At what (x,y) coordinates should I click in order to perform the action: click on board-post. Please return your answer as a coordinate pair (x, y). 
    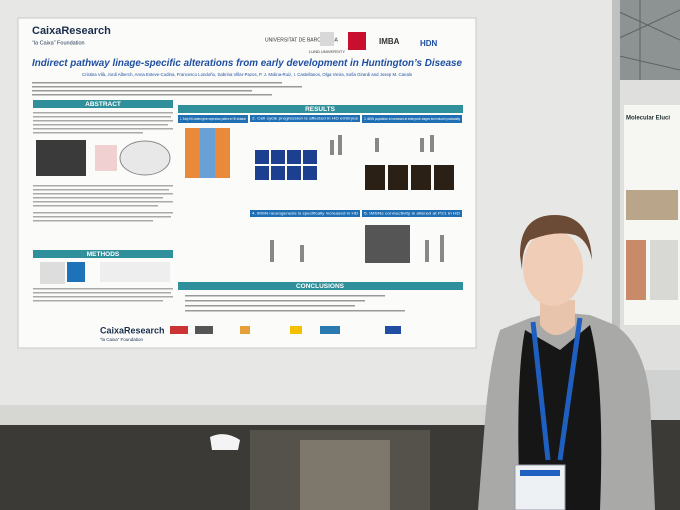
    Looking at the image, I should click on (616, 215).